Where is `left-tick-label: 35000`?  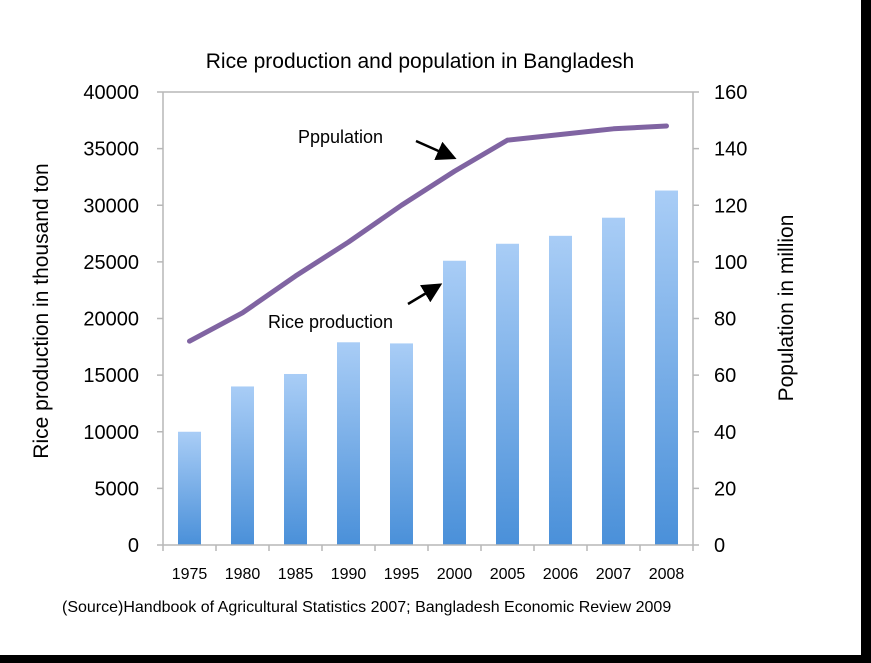 left-tick-label: 35000 is located at coordinates (111, 150).